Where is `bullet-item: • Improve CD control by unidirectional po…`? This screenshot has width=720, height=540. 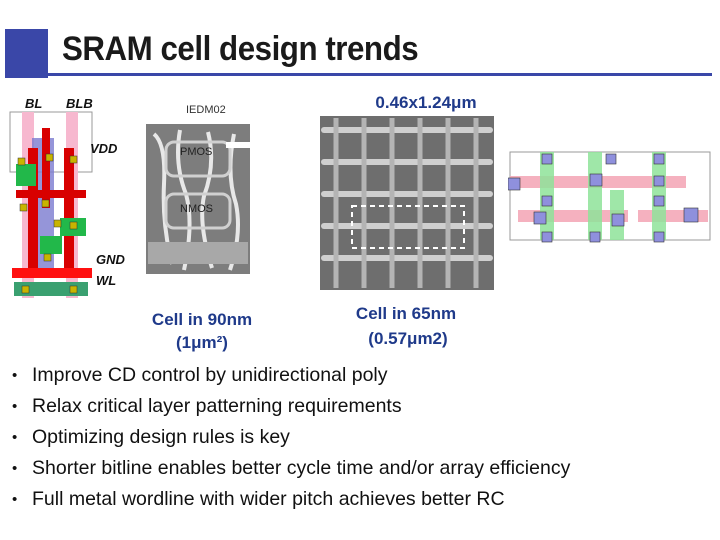
bullet-item: • Improve CD control by unidirectional po… is located at coordinates (291, 375).